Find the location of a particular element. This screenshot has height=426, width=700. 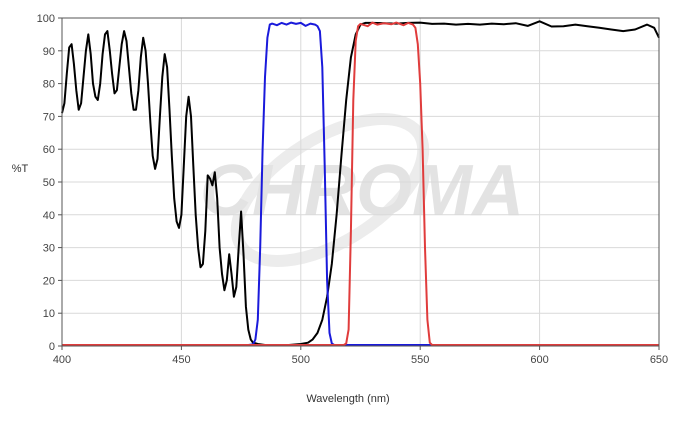

x-tick-label: 450 is located at coordinates (181, 360).